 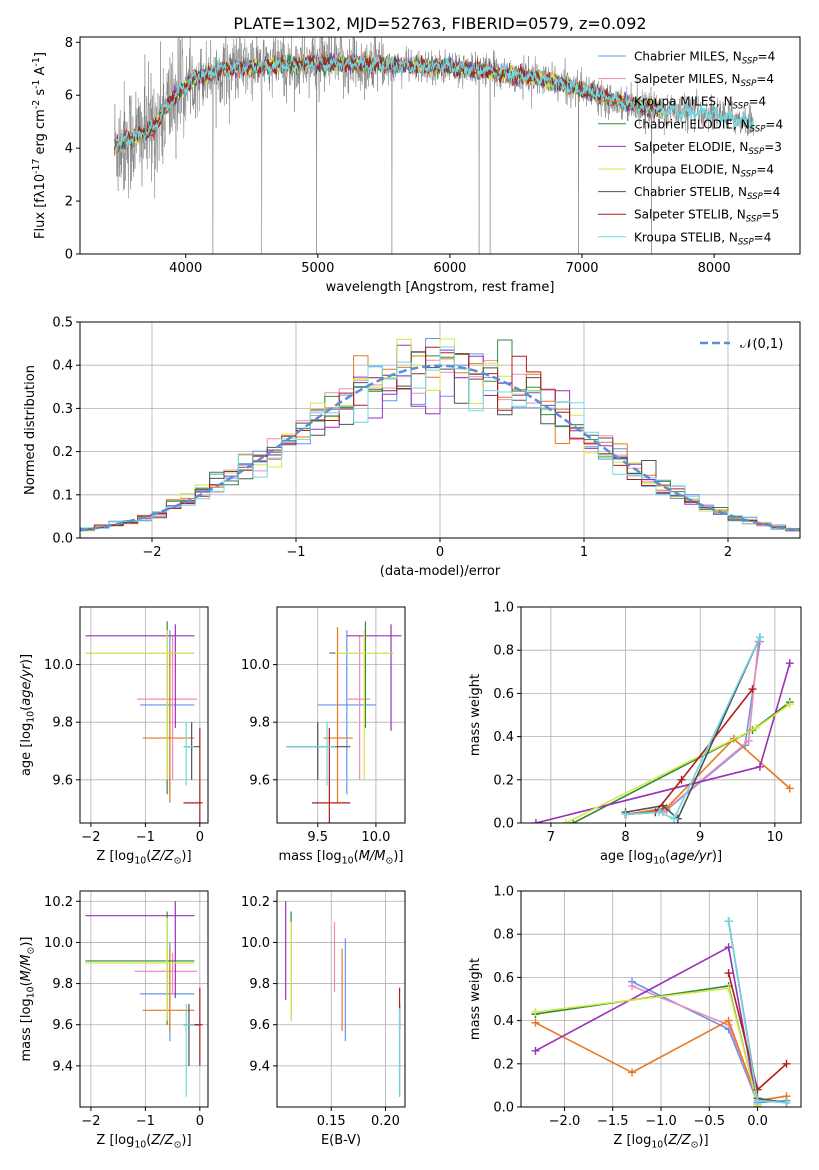 I want to click on legend-label-chabrier-elodie: Chabrier ELODIE, NSSP​=4, so click(x=708, y=125).